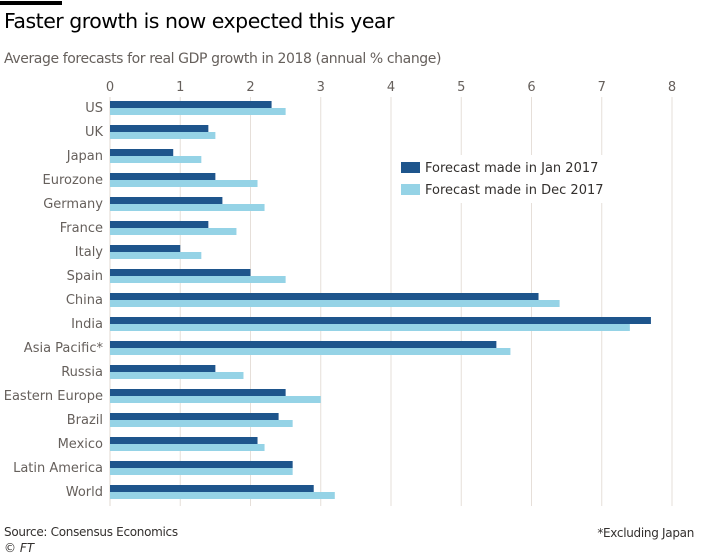 The image size is (704, 560). What do you see at coordinates (81, 228) in the screenshot?
I see `category-label: France` at bounding box center [81, 228].